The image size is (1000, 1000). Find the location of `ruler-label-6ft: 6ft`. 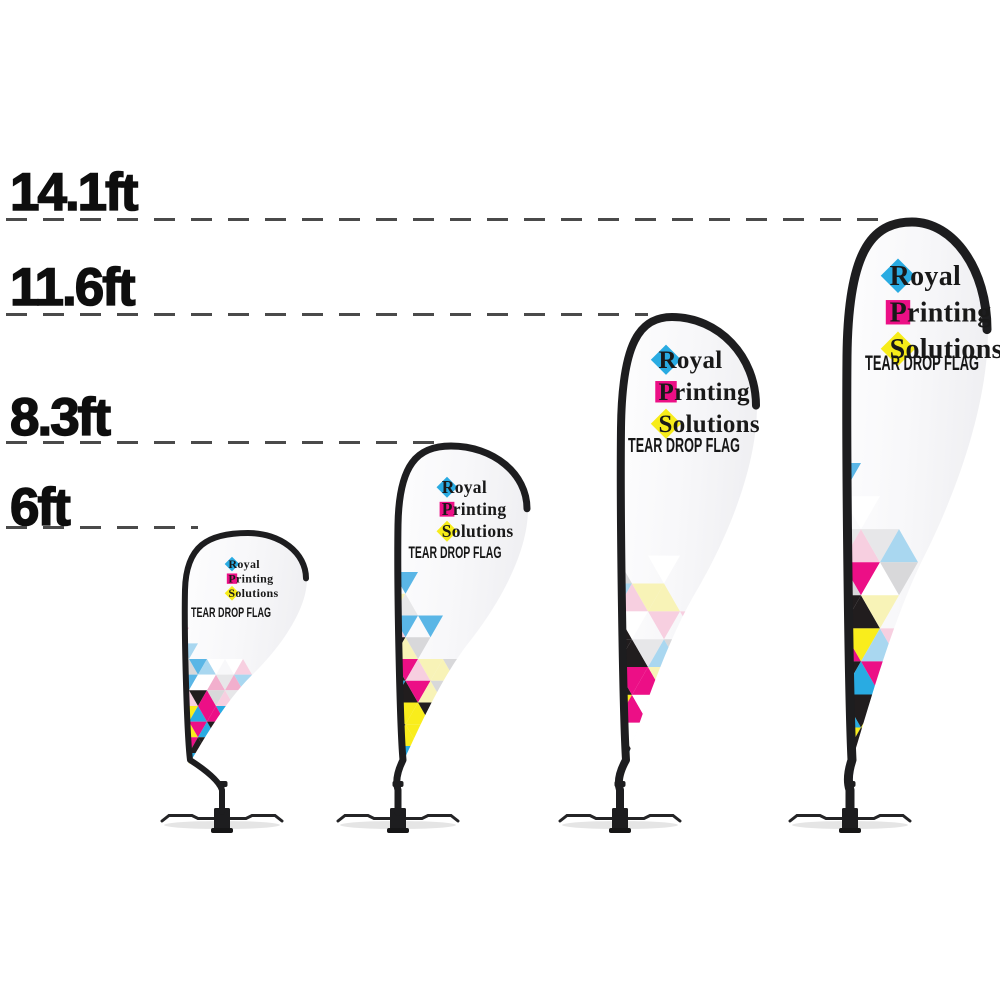

ruler-label-6ft: 6ft is located at coordinates (40, 507).